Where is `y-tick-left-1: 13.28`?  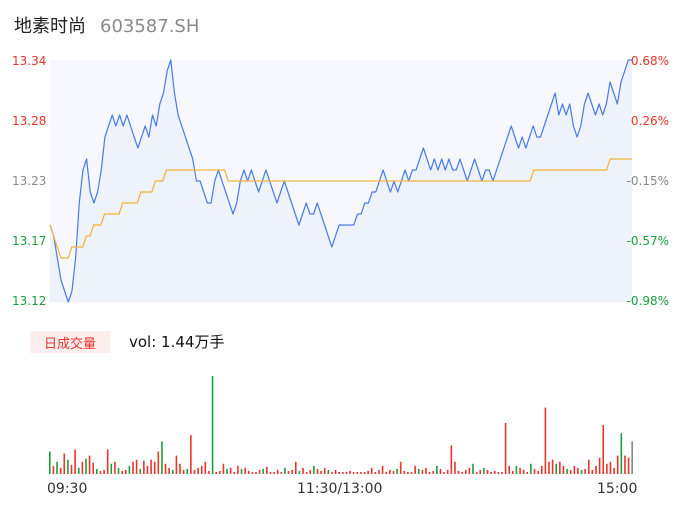 y-tick-left-1: 13.28 is located at coordinates (29, 121).